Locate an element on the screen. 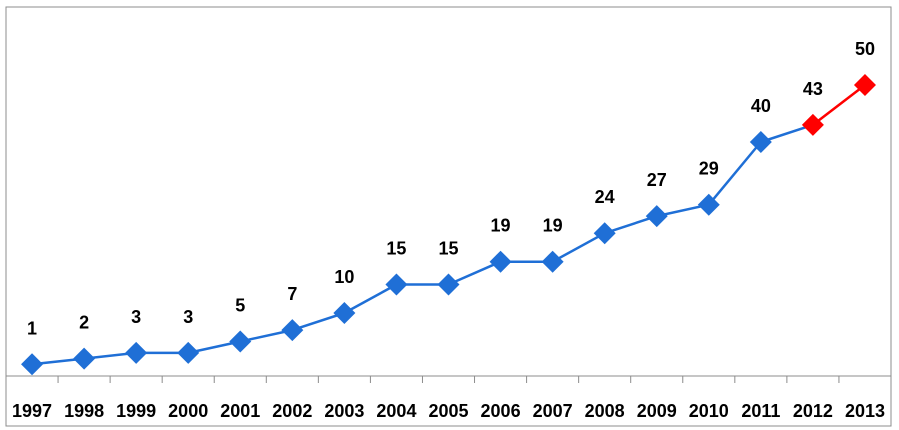 The width and height of the screenshot is (899, 430). data-point-2011 is located at coordinates (760, 142).